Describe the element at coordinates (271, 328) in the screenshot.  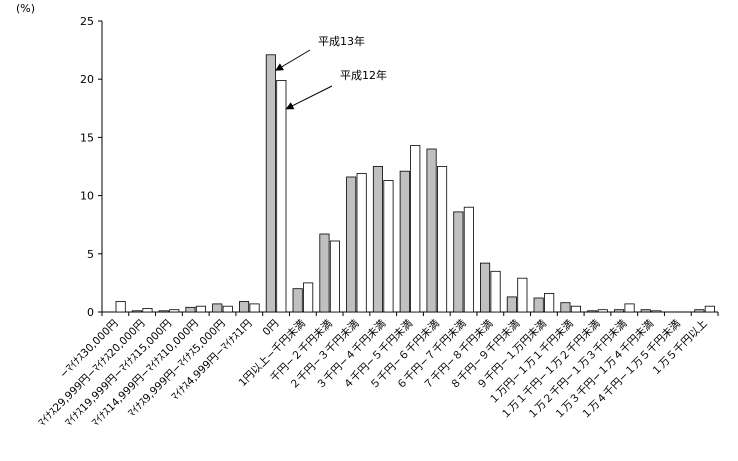
I see `x-tick-label: 0円` at that location.